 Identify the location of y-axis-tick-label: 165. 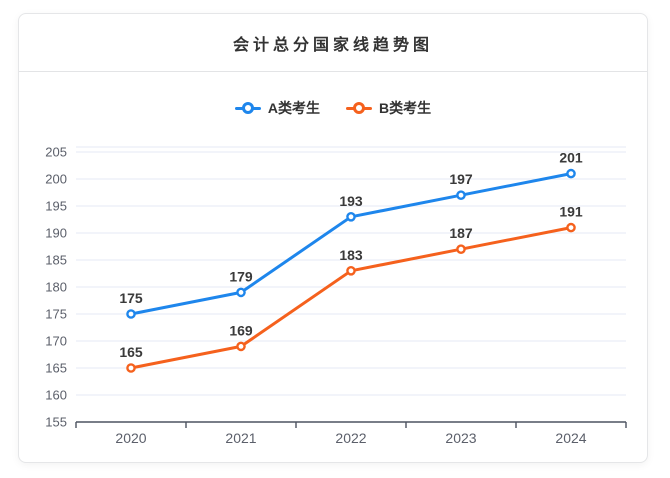
(56, 368).